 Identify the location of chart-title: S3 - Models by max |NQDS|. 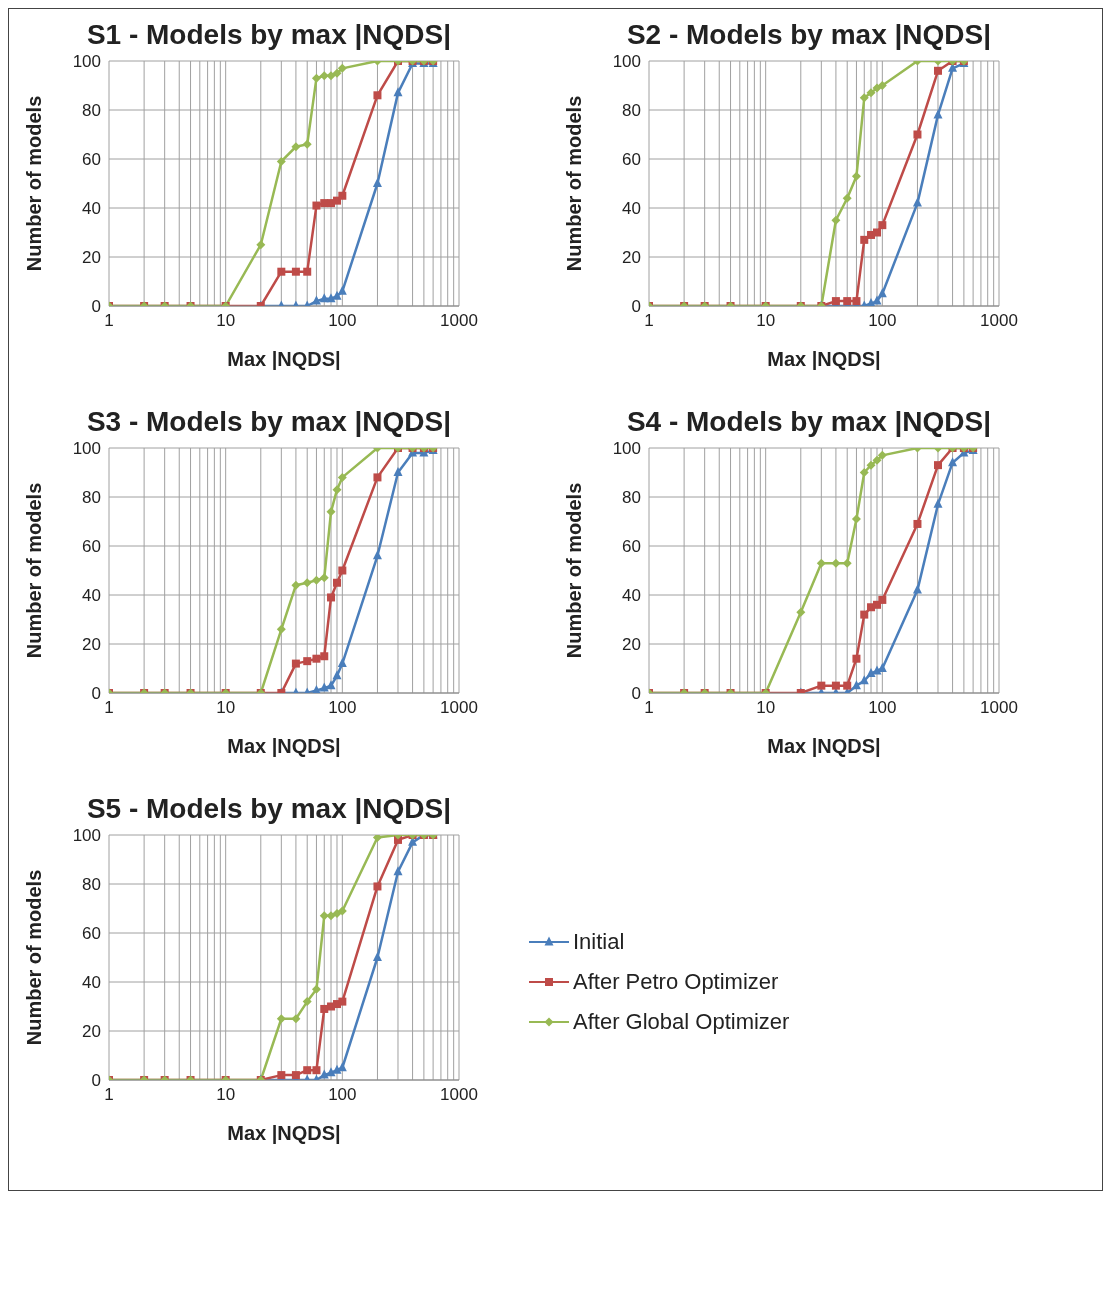
(269, 422).